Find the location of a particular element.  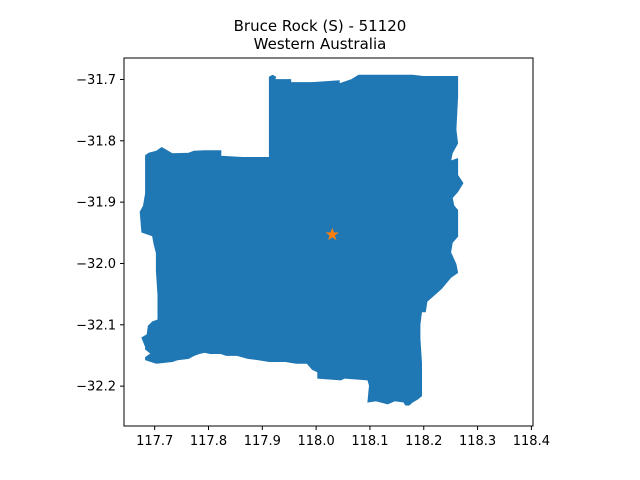

x-axis: 117.7 117.8 117.9 118.0 118.1 118.2 118.3 118.4 is located at coordinates (343, 437).